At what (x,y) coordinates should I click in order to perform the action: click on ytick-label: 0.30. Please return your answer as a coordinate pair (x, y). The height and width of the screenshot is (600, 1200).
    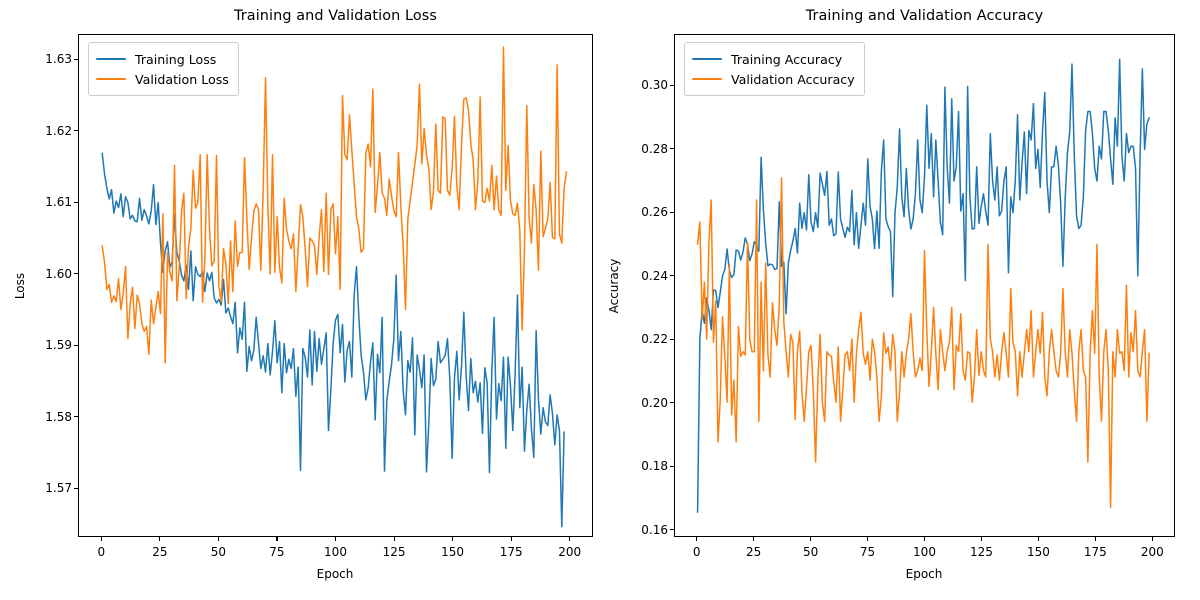
    Looking at the image, I should click on (654, 85).